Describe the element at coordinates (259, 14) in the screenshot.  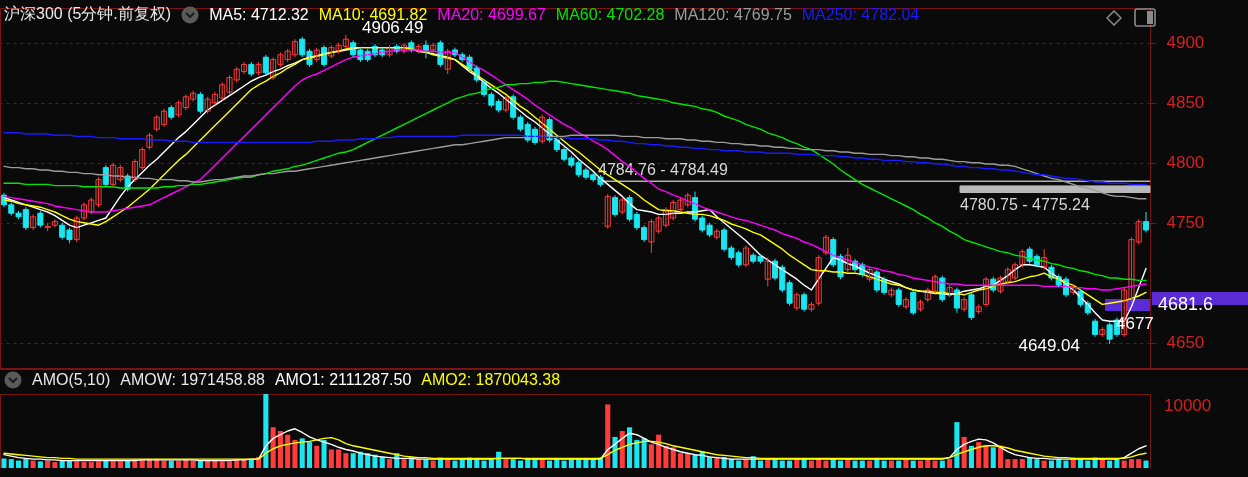
I see `text: MA5: 4712.32` at that location.